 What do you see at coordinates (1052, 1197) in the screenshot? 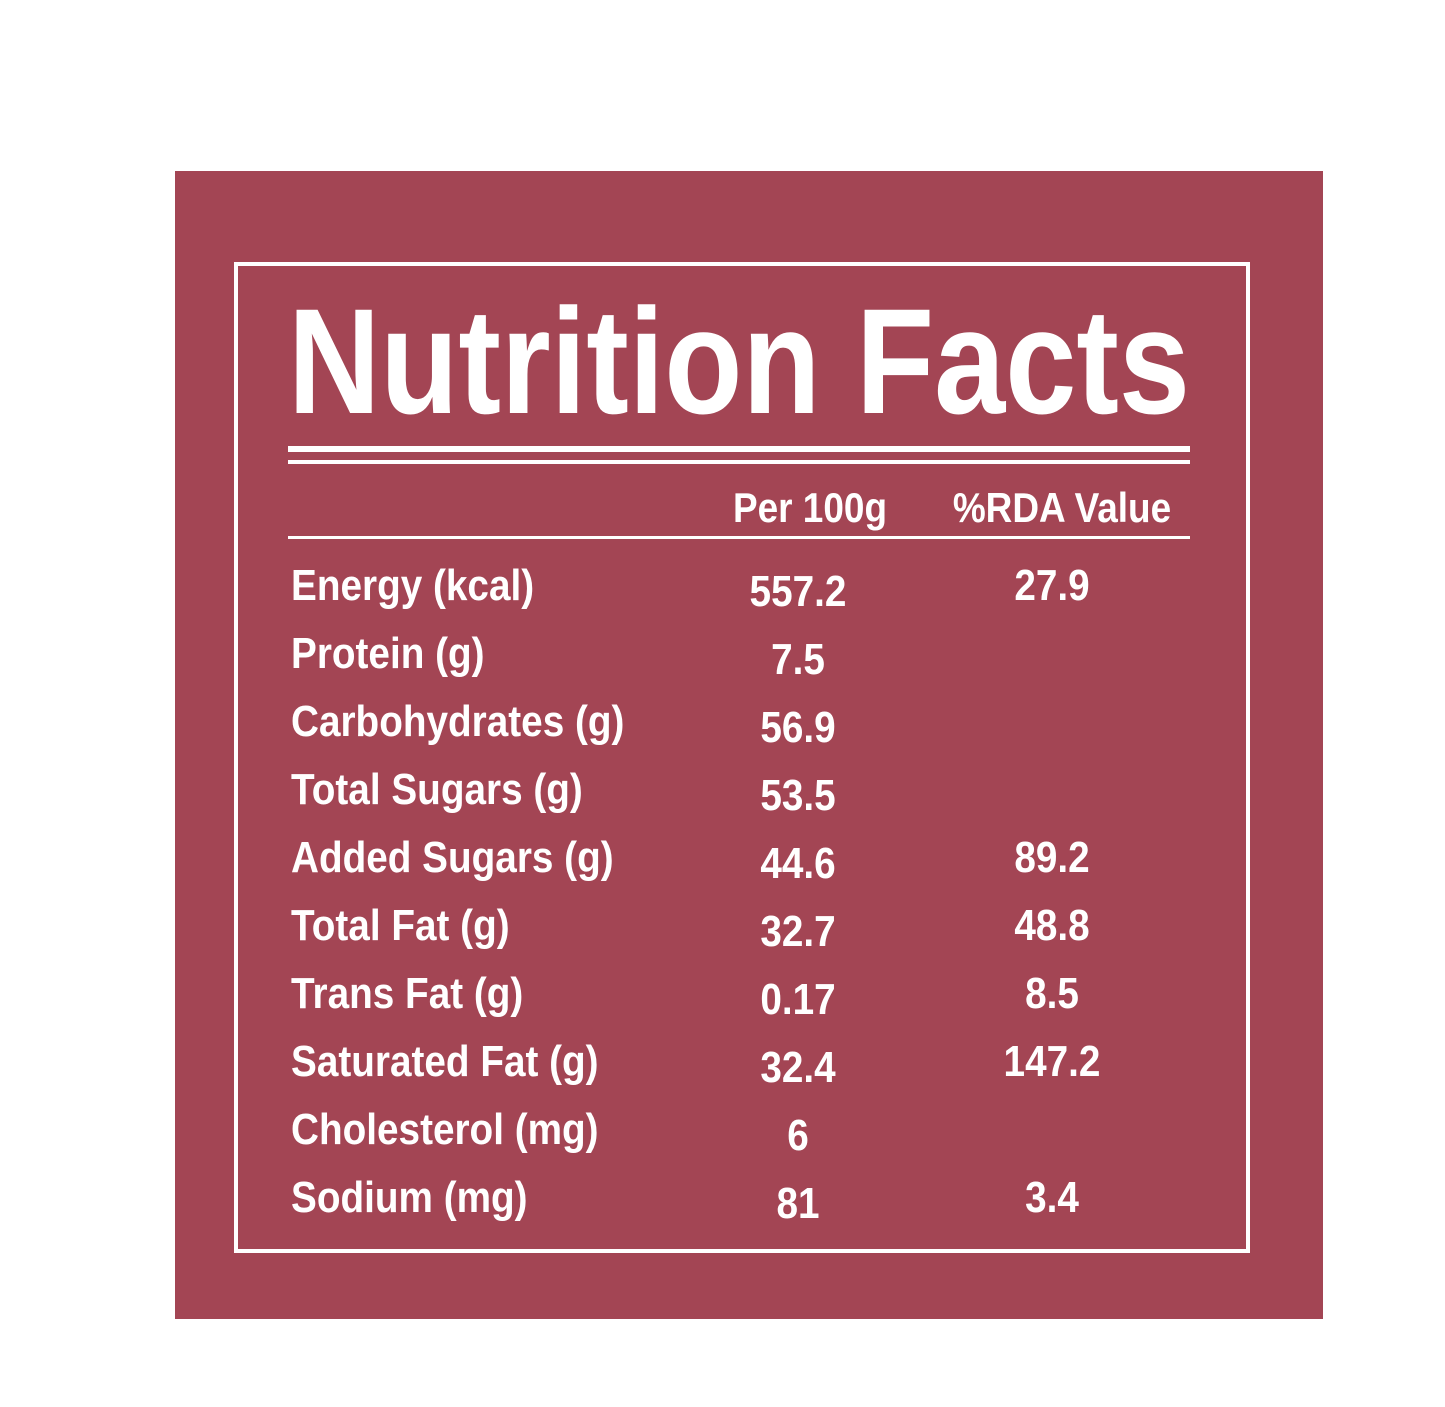
I see `rda-value: 3.4` at bounding box center [1052, 1197].